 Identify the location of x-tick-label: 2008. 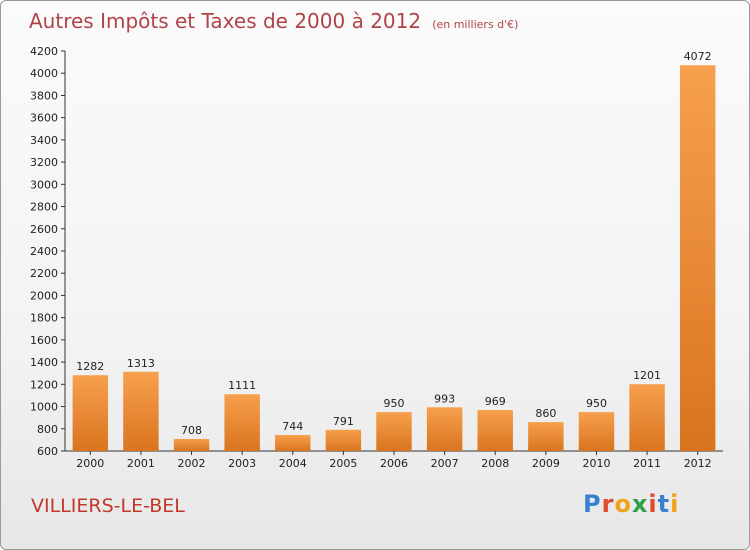
(495, 463).